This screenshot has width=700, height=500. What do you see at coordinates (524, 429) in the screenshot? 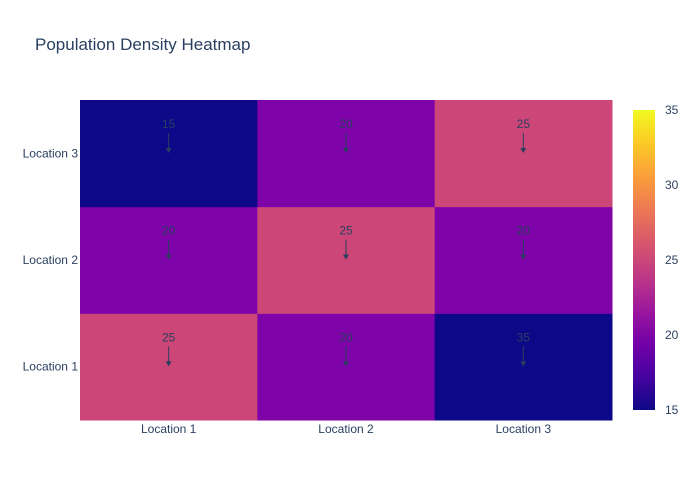
I see `x-tick-label: Location 3` at bounding box center [524, 429].